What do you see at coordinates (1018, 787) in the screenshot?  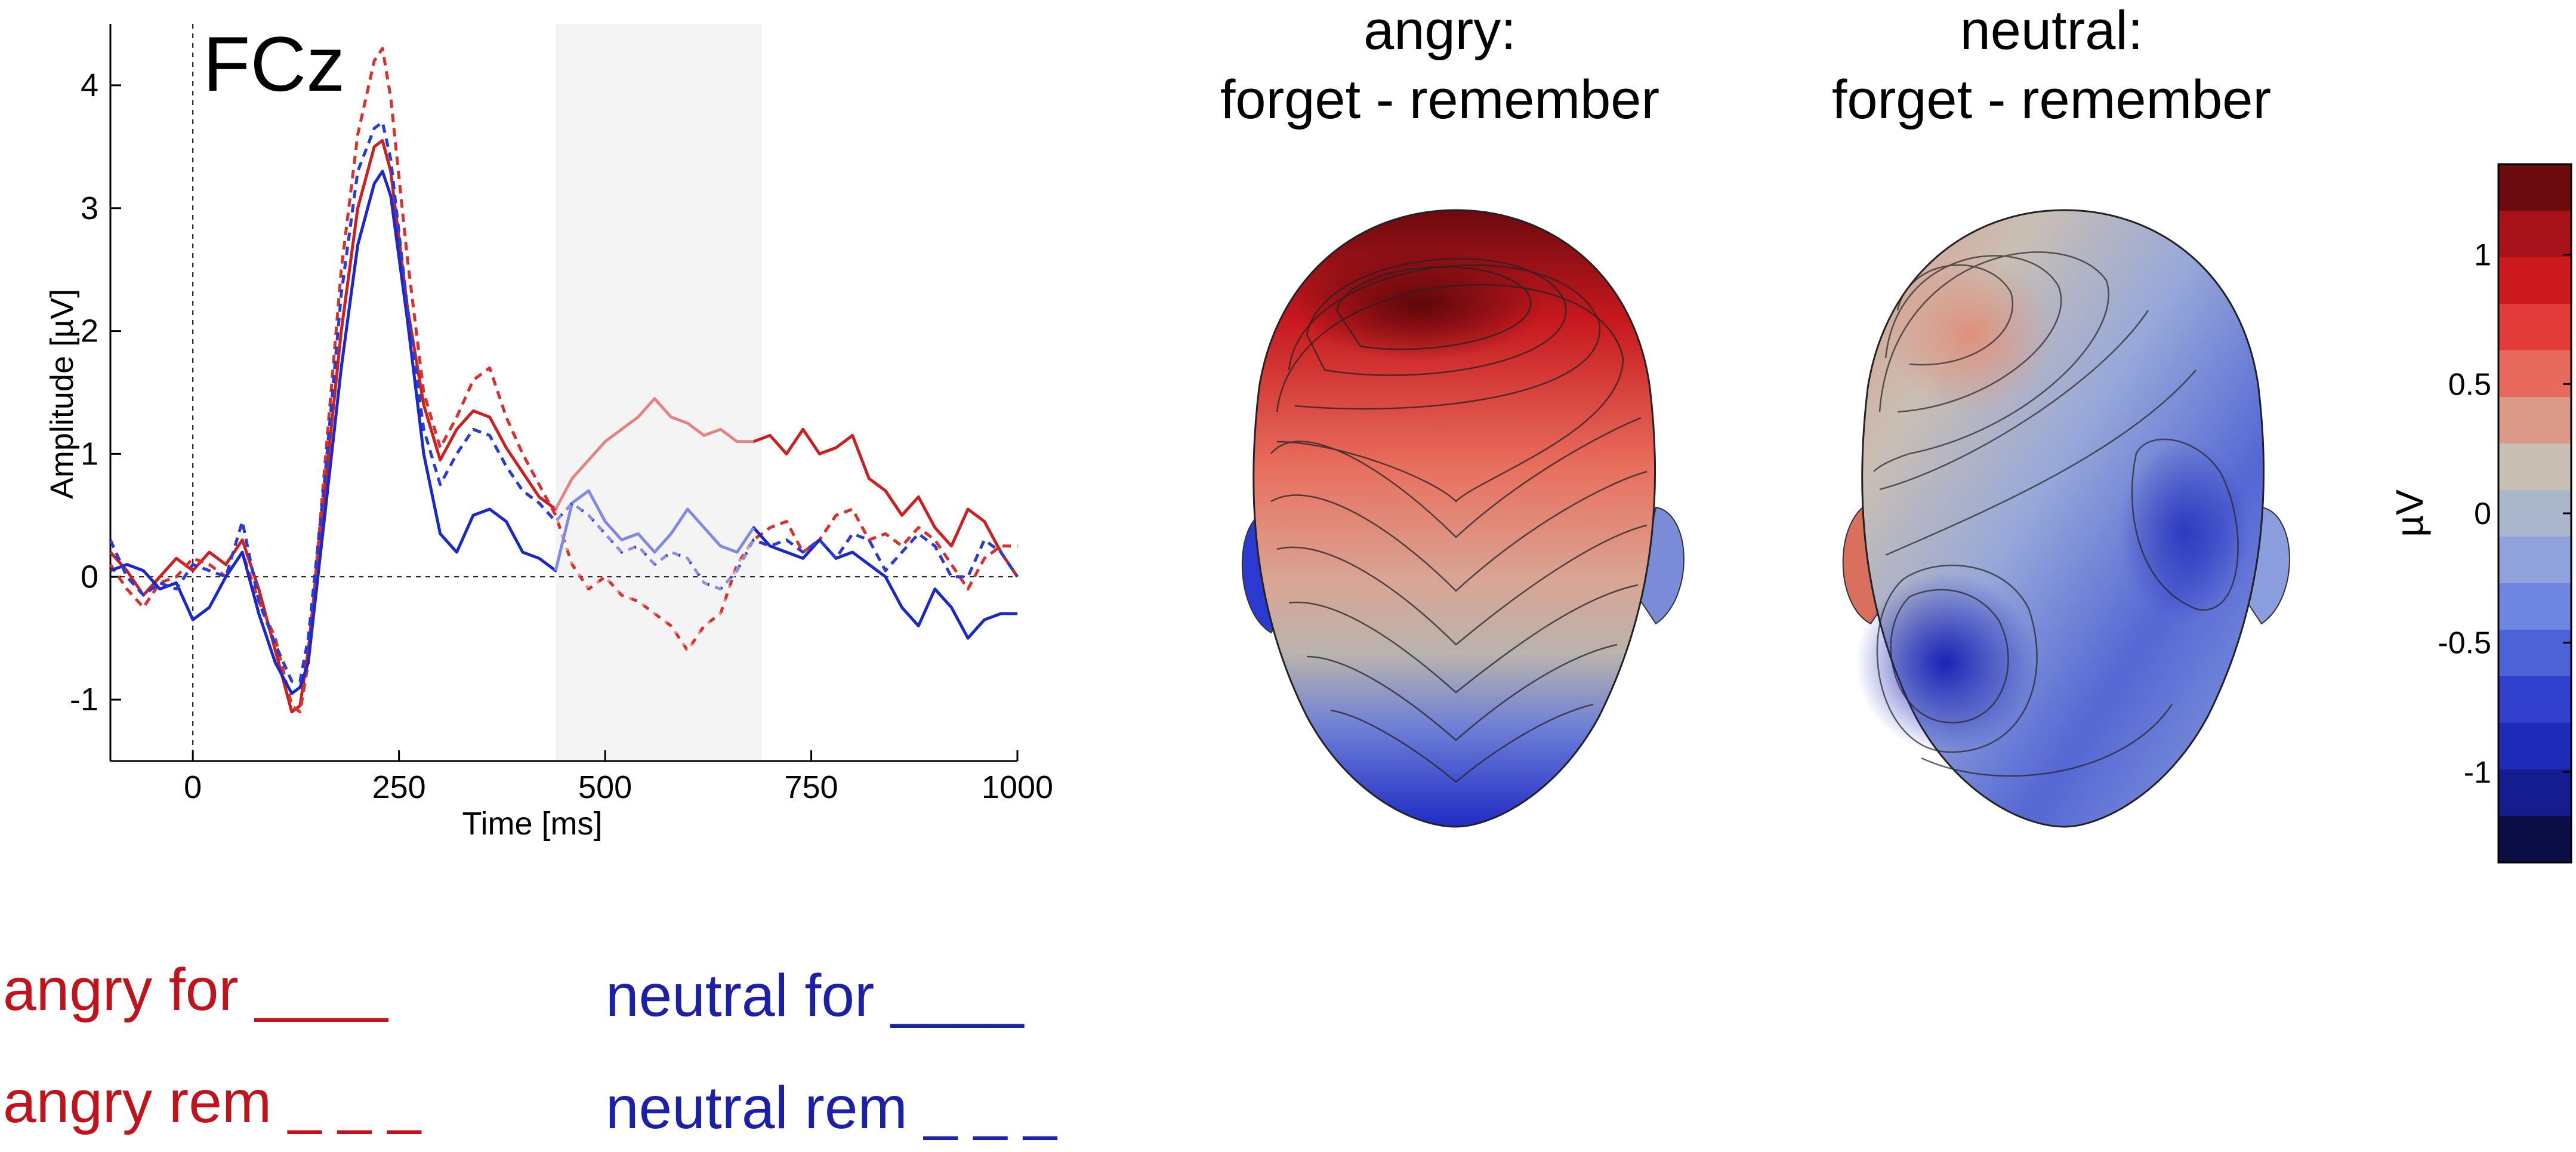 I see `x-tick-label: 1000` at bounding box center [1018, 787].